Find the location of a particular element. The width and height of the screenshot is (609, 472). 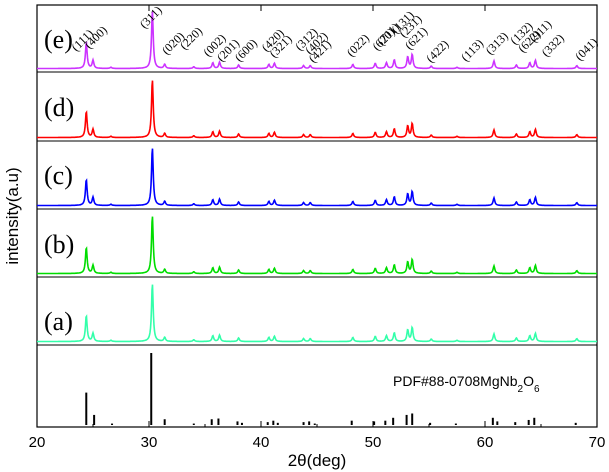

x-tick-label: 20 is located at coordinates (37, 442).